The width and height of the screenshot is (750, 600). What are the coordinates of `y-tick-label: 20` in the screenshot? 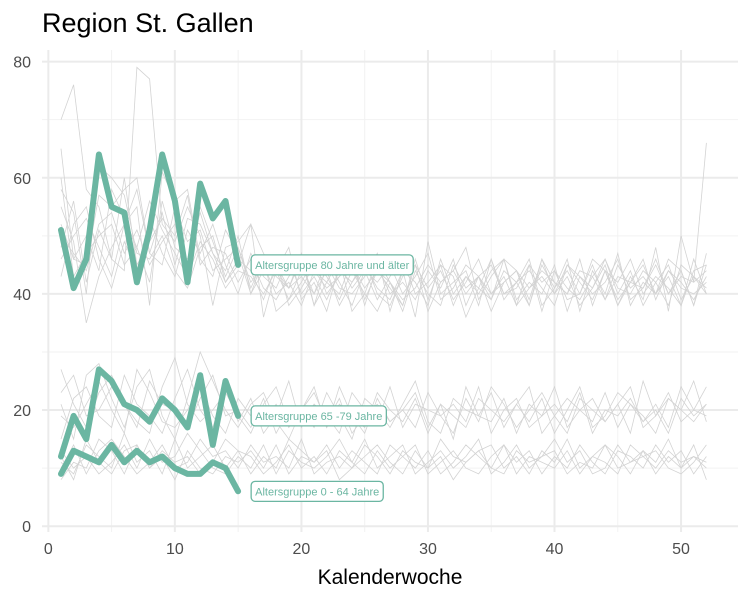 It's located at (22, 411).